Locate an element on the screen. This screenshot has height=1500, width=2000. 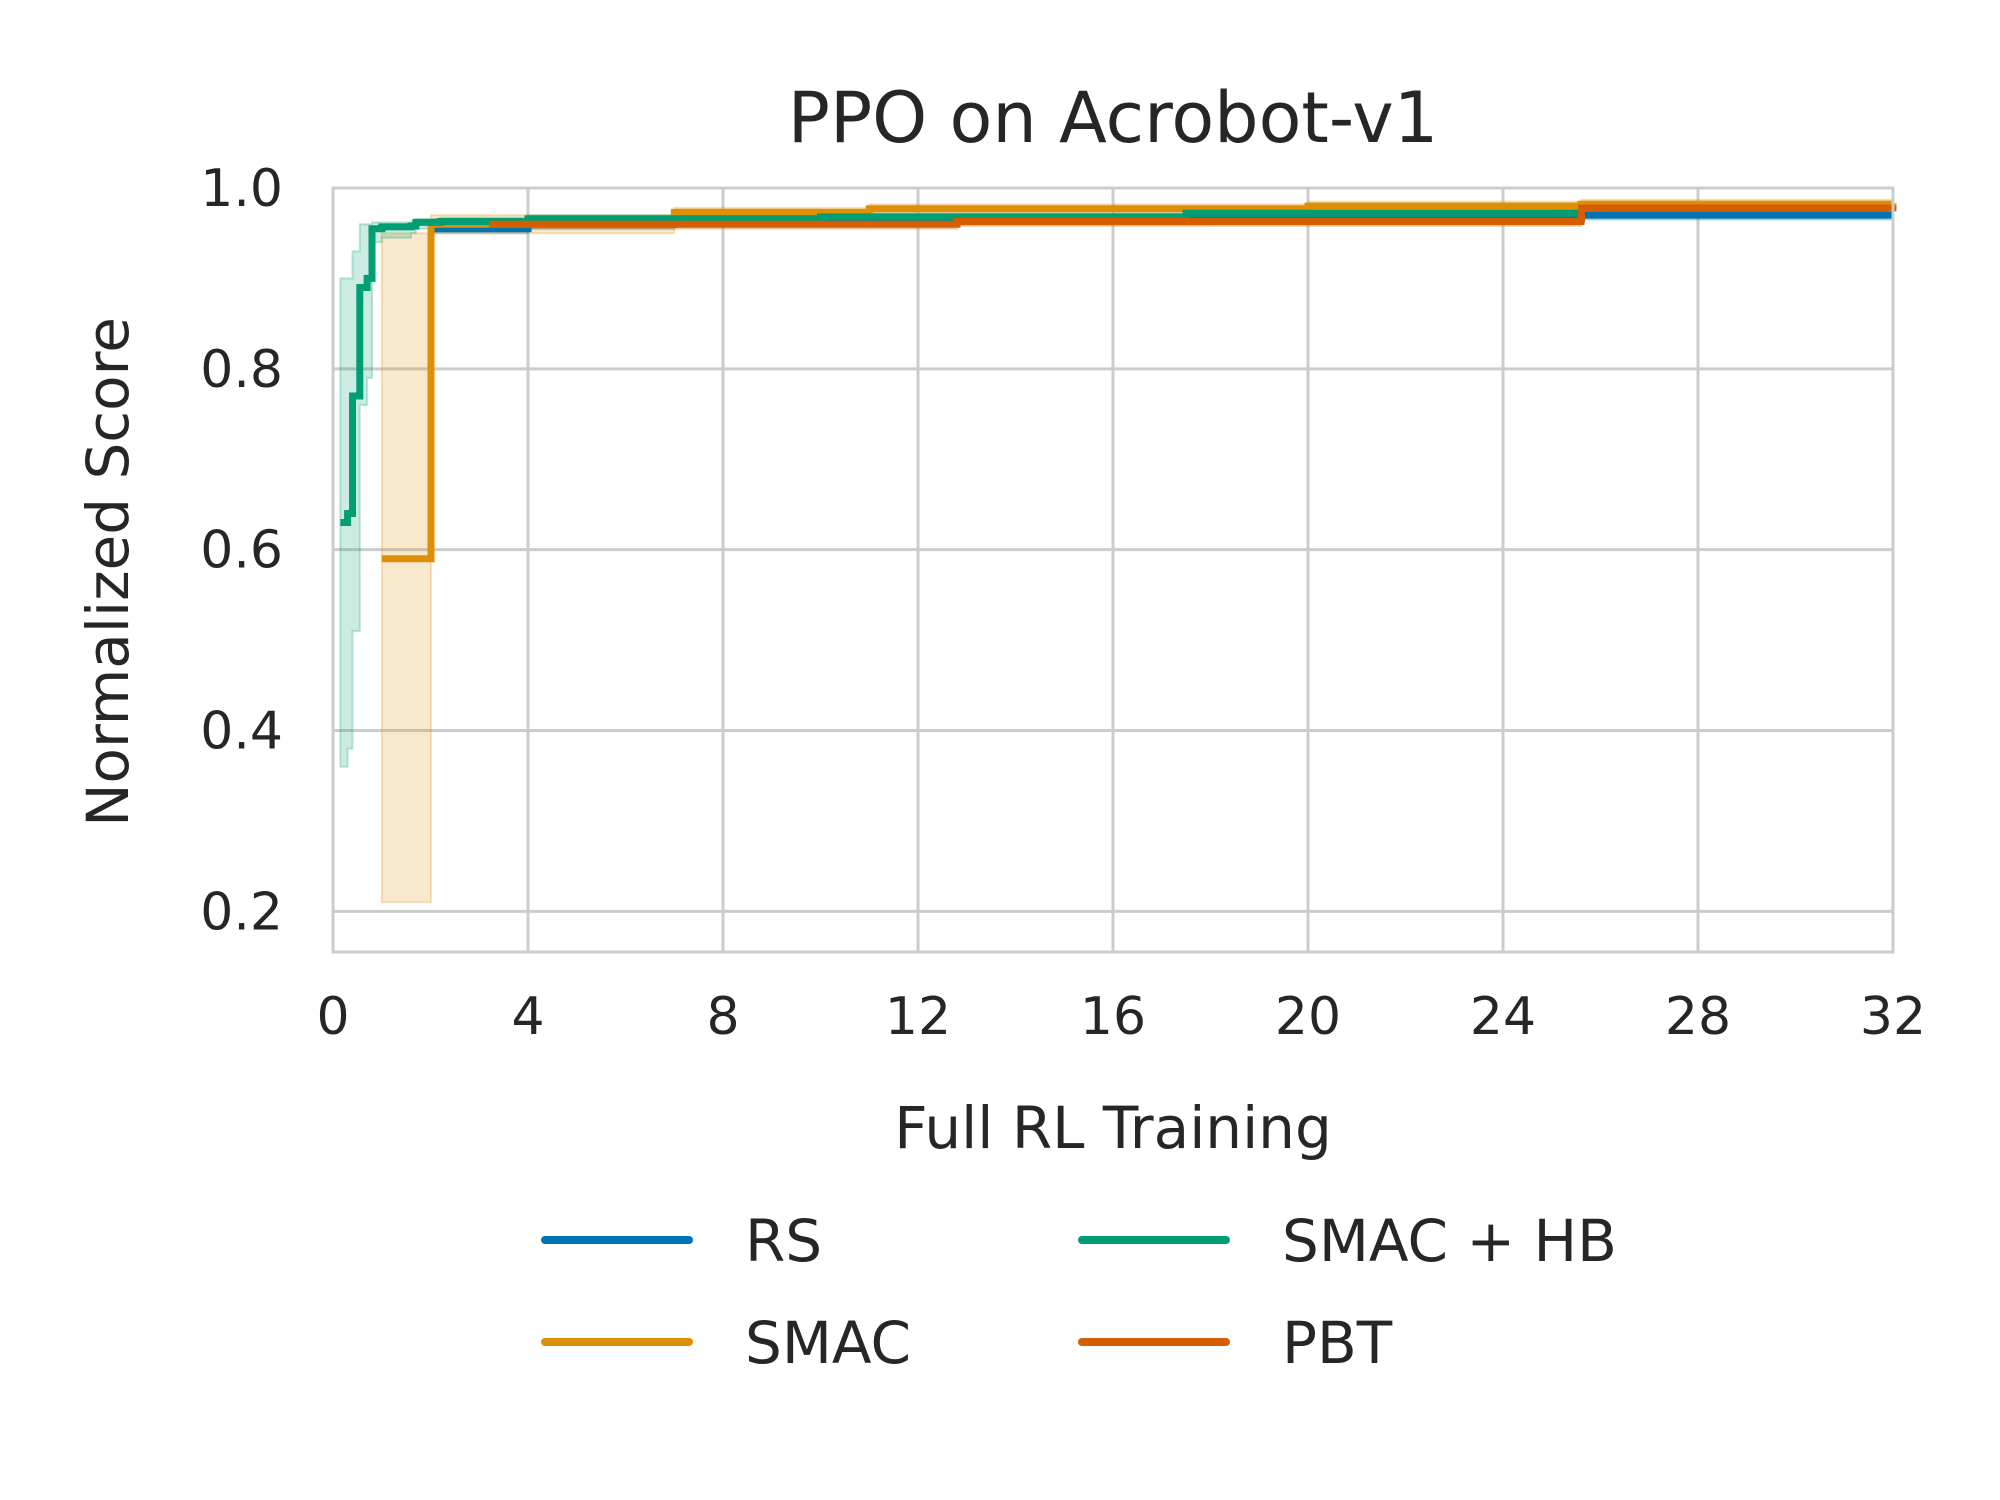
series-line-pbt is located at coordinates (1193, 216).